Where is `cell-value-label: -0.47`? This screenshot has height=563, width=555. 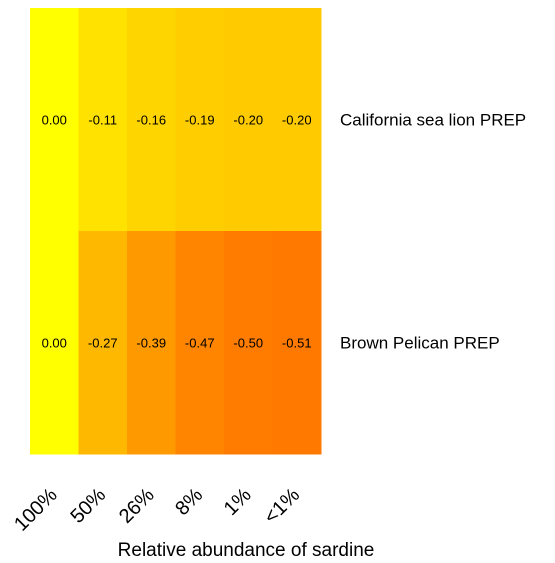
cell-value-label: -0.47 is located at coordinates (200, 343).